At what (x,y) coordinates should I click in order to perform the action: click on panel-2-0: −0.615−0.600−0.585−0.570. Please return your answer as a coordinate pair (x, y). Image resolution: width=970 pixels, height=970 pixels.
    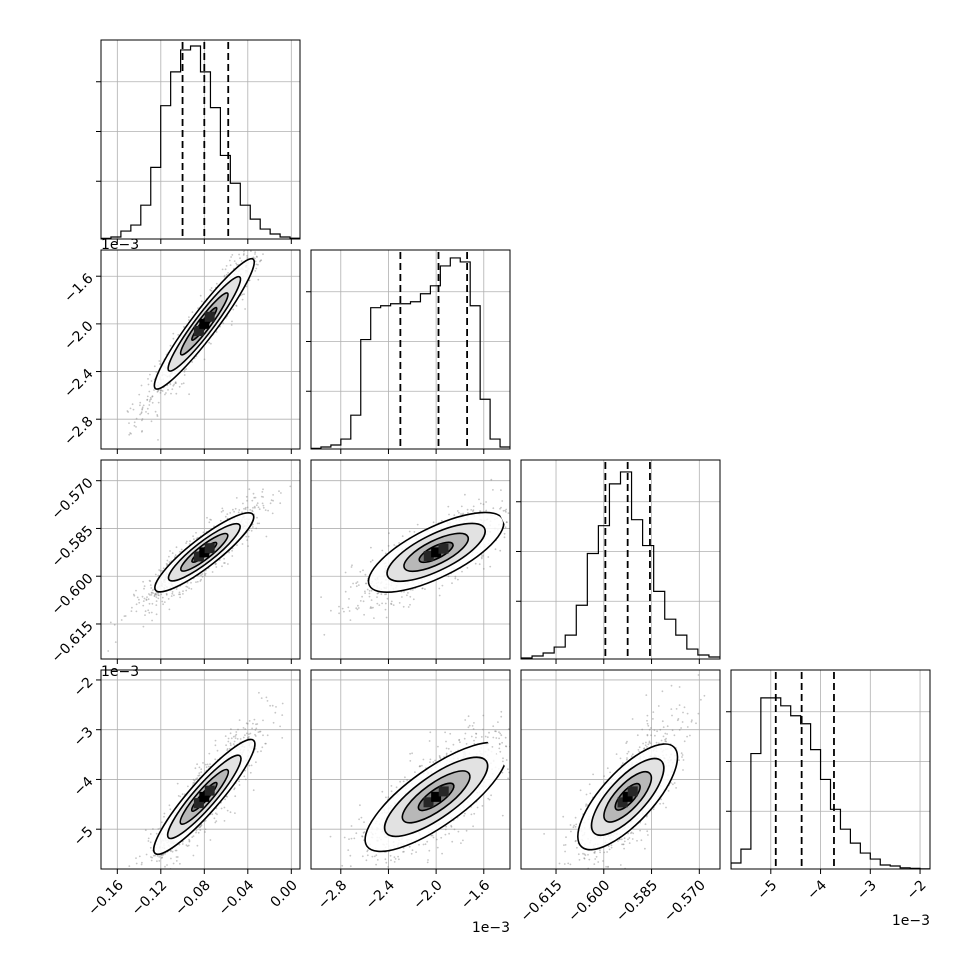
    Looking at the image, I should click on (175, 562).